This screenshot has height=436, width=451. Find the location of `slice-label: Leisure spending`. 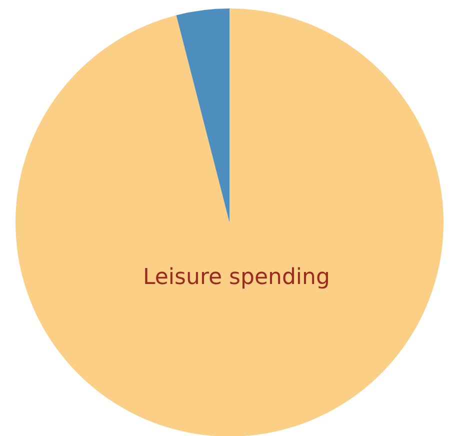

slice-label: Leisure spending is located at coordinates (236, 277).